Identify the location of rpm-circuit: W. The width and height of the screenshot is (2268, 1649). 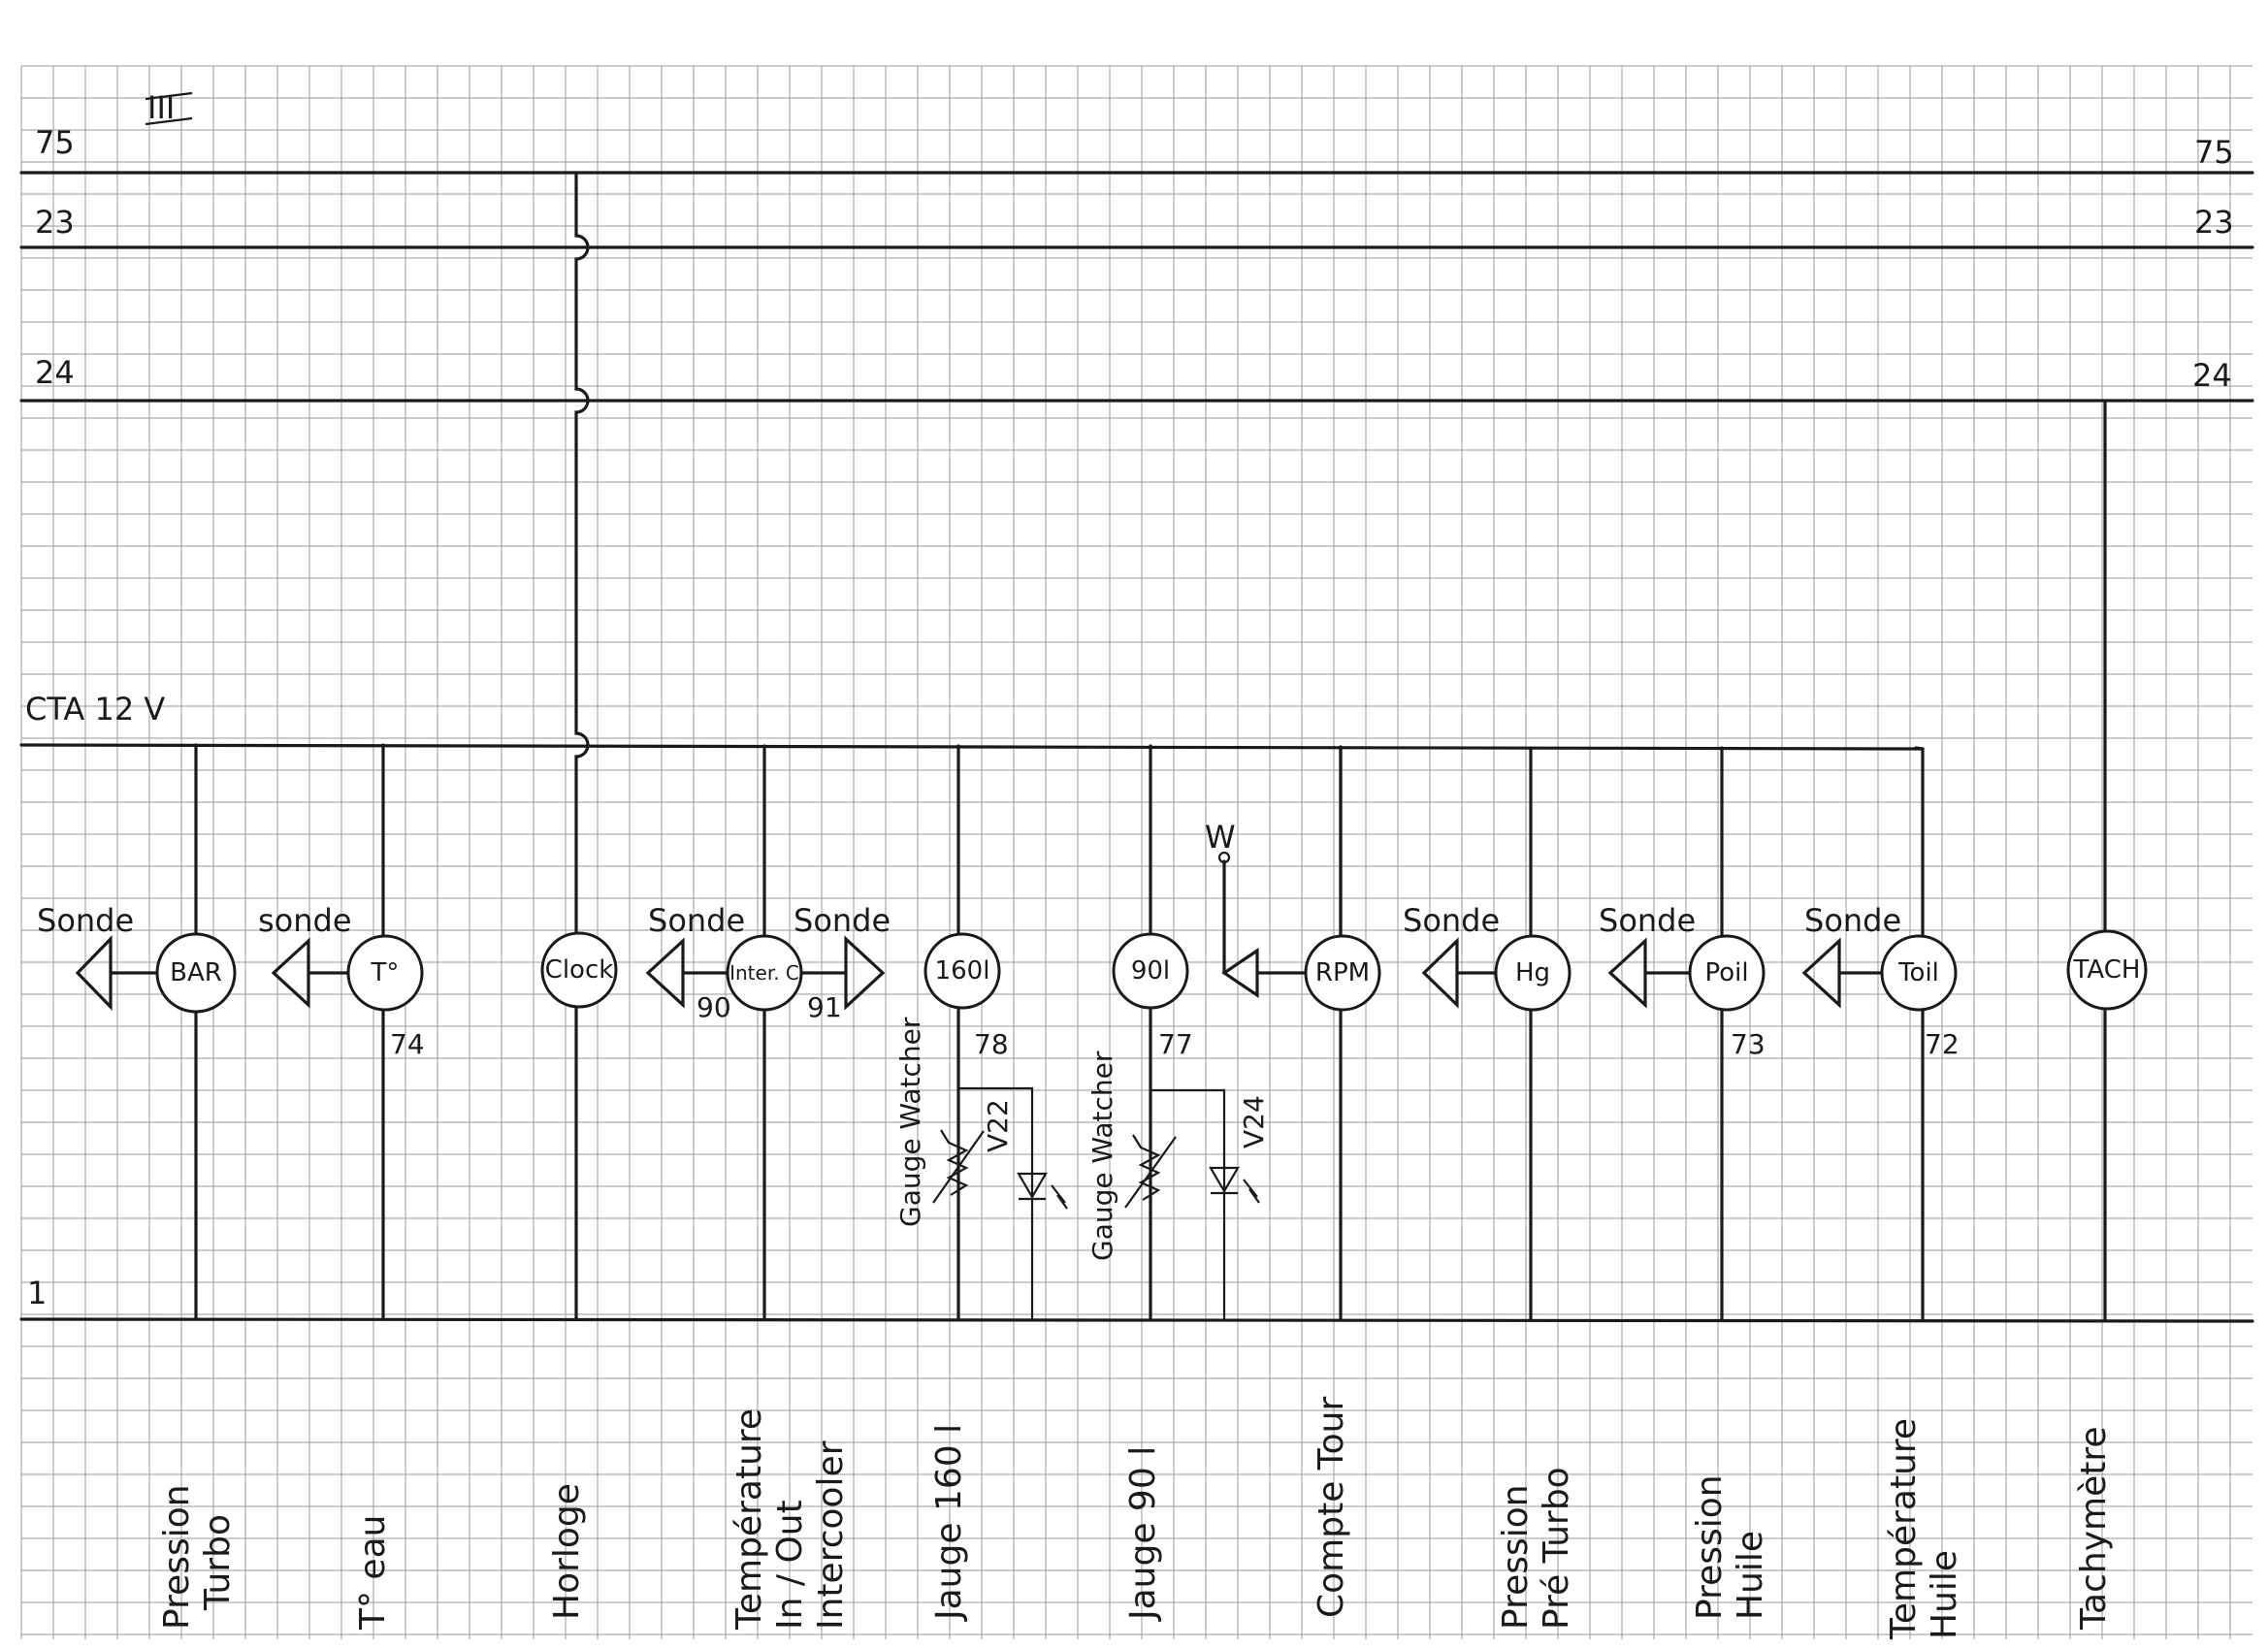
(1274, 872).